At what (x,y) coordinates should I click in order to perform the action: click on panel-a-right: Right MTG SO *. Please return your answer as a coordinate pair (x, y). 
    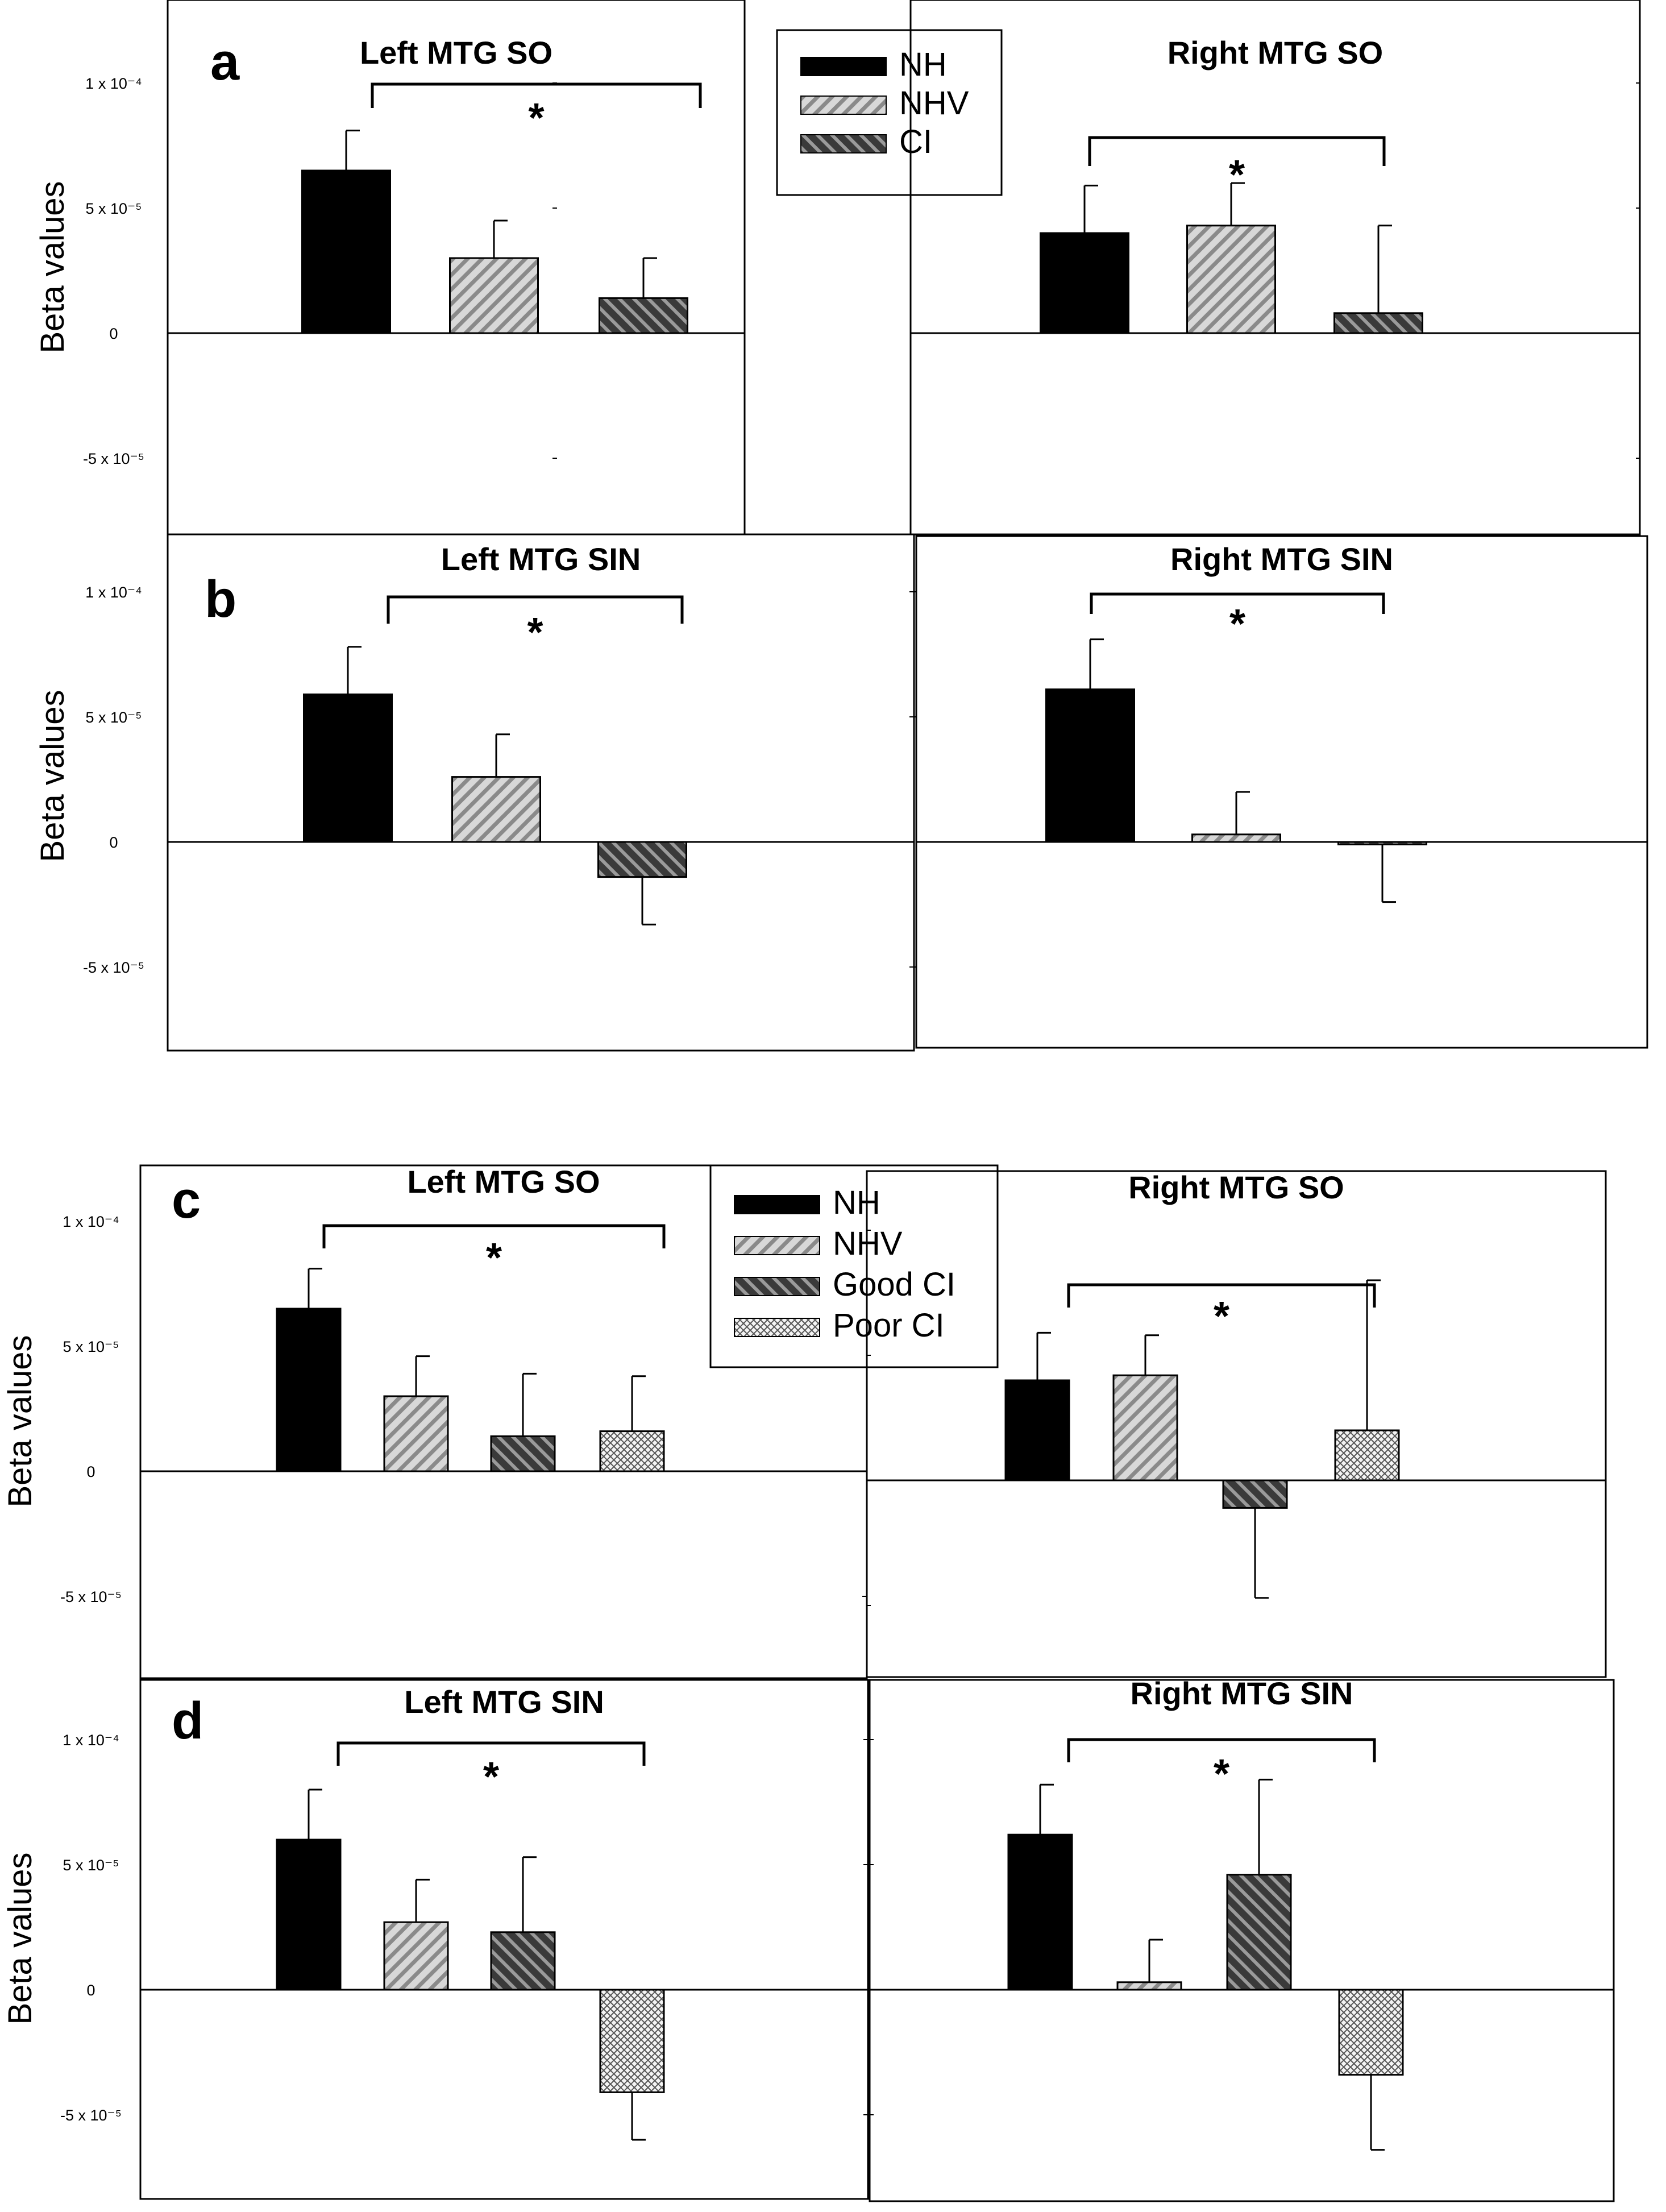
    Looking at the image, I should click on (1275, 268).